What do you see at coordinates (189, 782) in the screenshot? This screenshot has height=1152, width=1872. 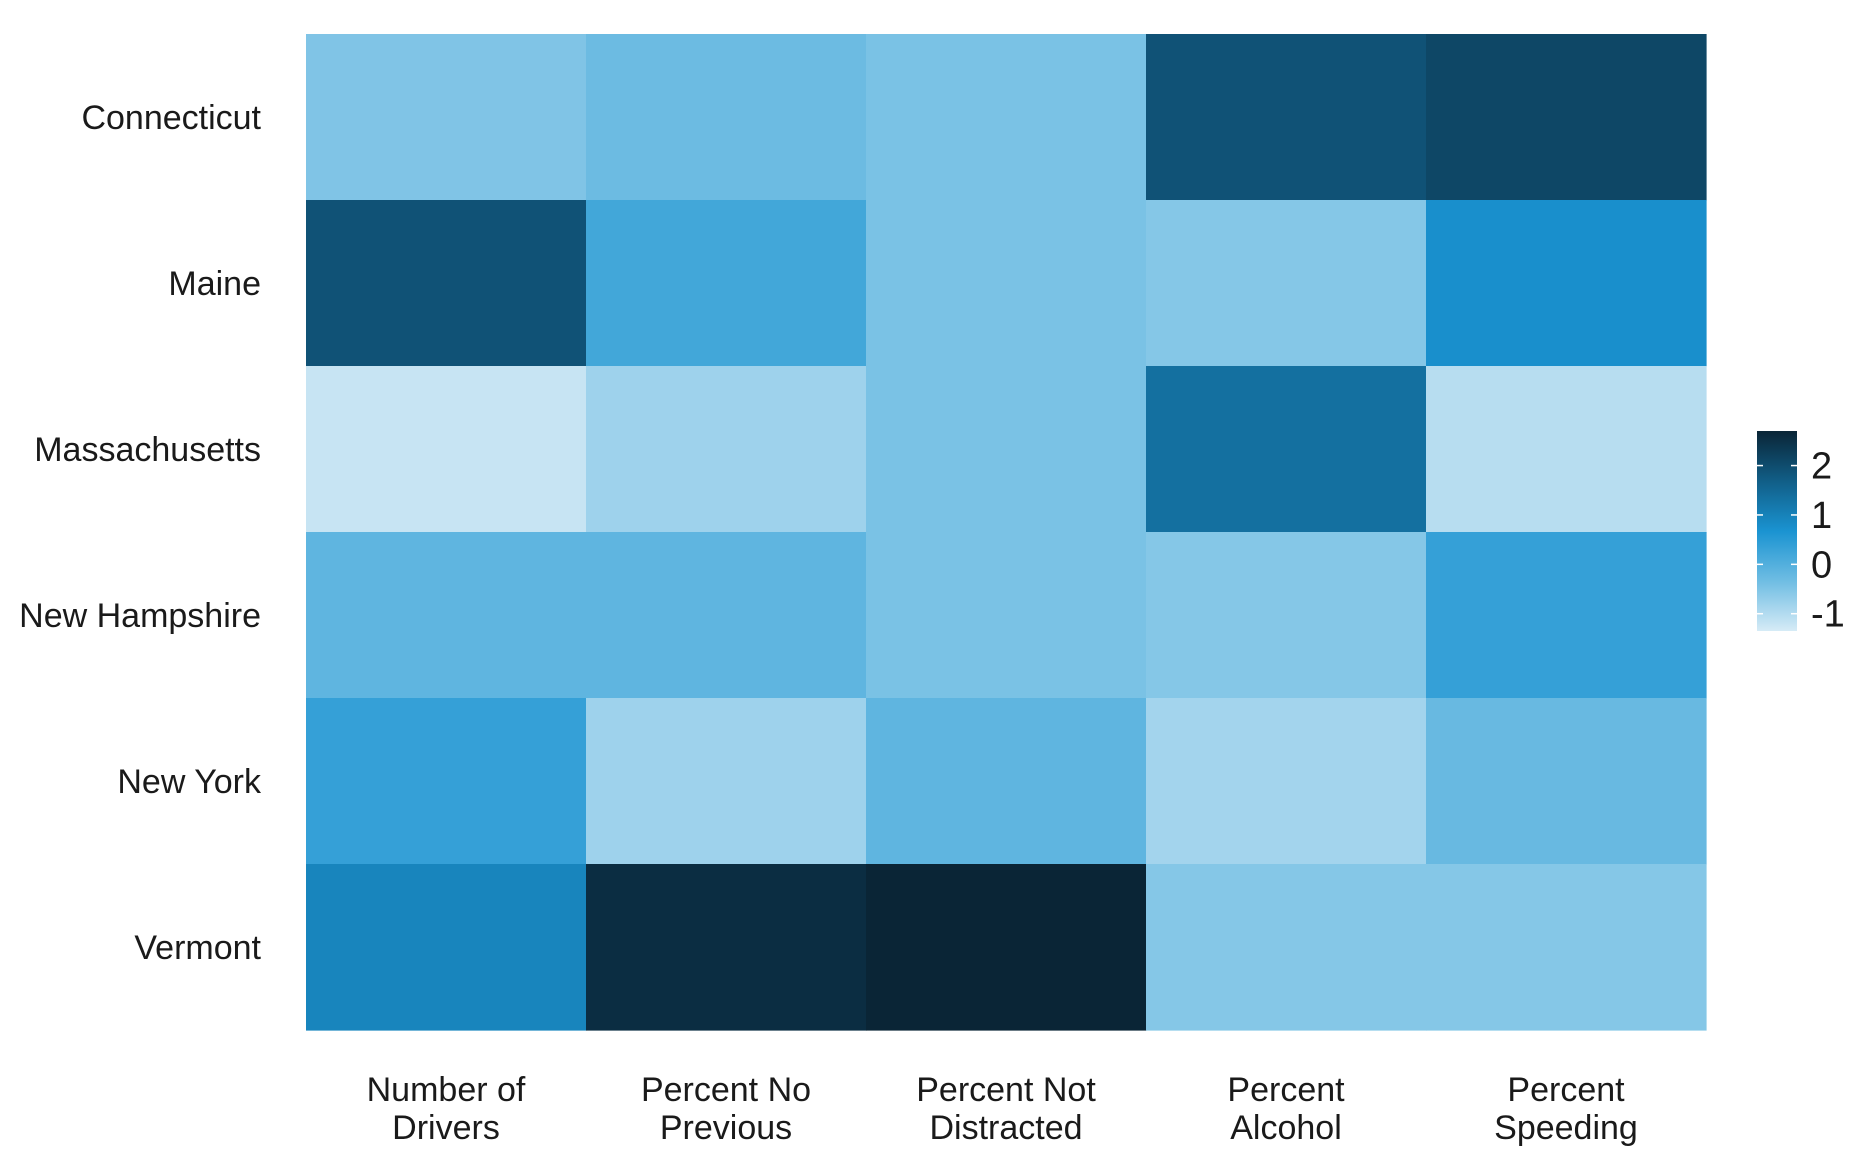 I see `row-label: New York` at bounding box center [189, 782].